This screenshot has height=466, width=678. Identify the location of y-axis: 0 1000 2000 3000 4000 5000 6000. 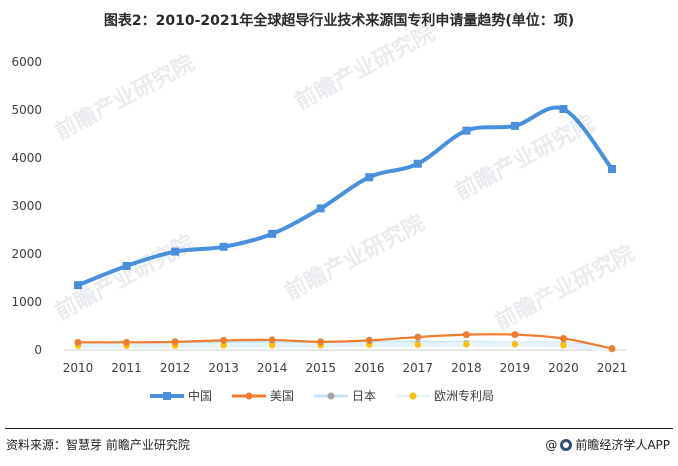
(26, 206).